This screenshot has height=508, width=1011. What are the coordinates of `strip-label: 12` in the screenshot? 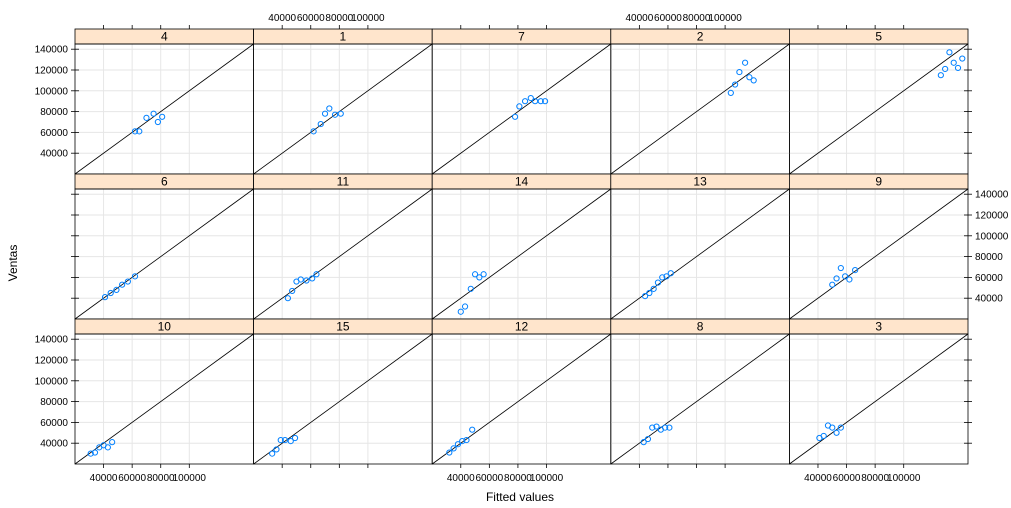 It's located at (522, 327).